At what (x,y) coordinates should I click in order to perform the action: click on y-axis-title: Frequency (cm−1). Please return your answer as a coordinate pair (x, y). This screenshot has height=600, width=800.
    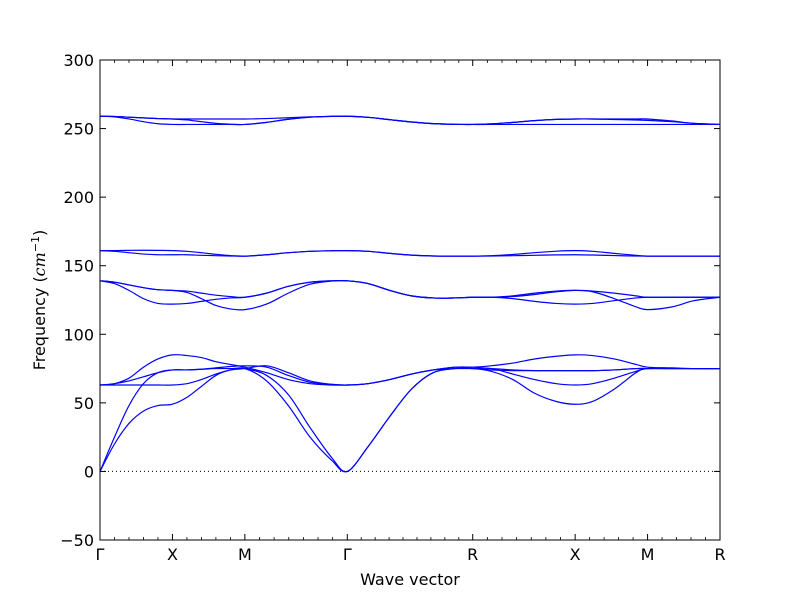
    Looking at the image, I should click on (39, 300).